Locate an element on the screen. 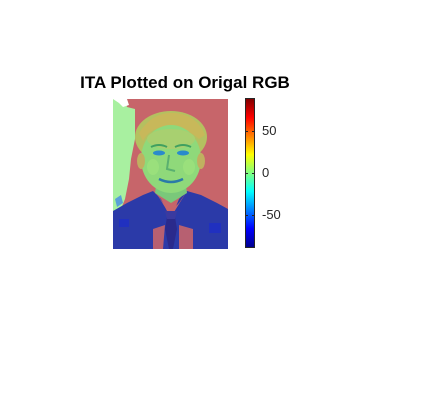 The width and height of the screenshot is (430, 408). ita-image is located at coordinates (170, 174).